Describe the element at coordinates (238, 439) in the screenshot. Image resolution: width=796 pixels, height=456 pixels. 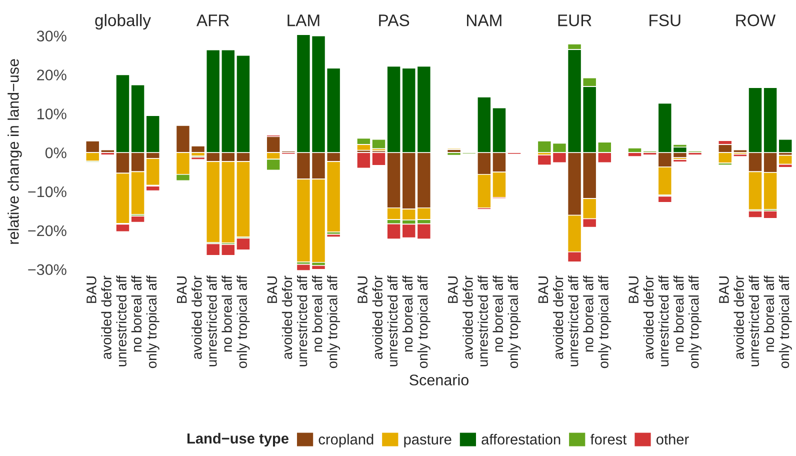
I see `legend-title: Land−use type` at that location.